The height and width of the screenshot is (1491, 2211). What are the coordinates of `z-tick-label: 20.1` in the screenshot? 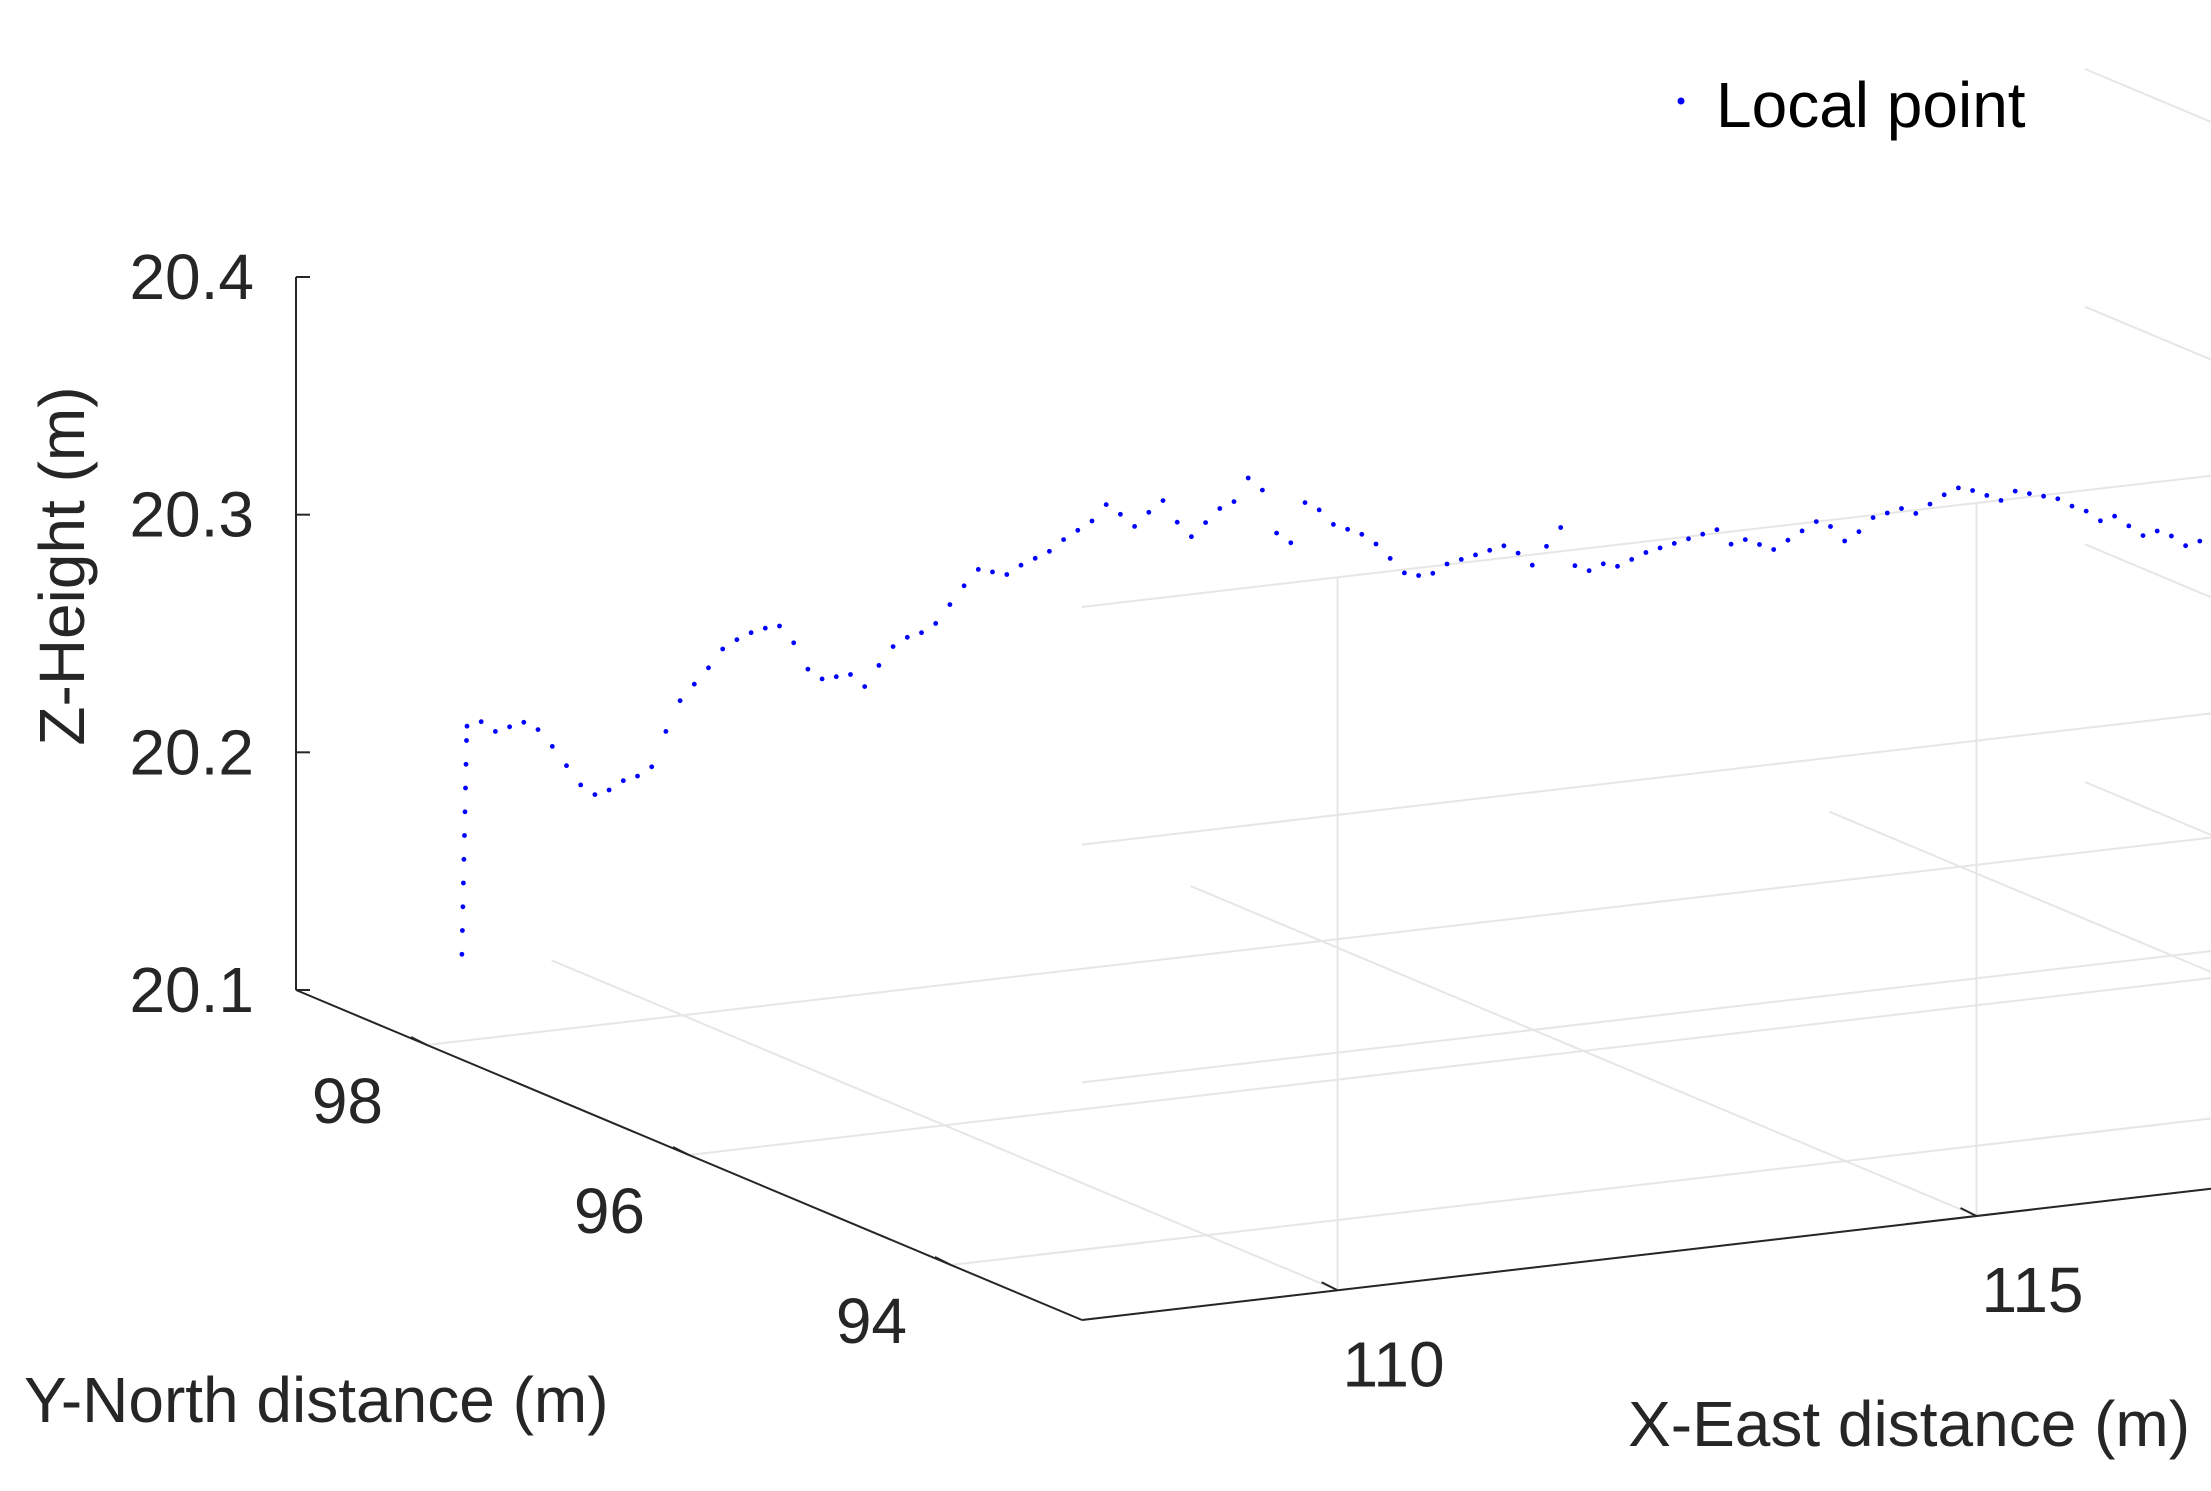 It's located at (191, 990).